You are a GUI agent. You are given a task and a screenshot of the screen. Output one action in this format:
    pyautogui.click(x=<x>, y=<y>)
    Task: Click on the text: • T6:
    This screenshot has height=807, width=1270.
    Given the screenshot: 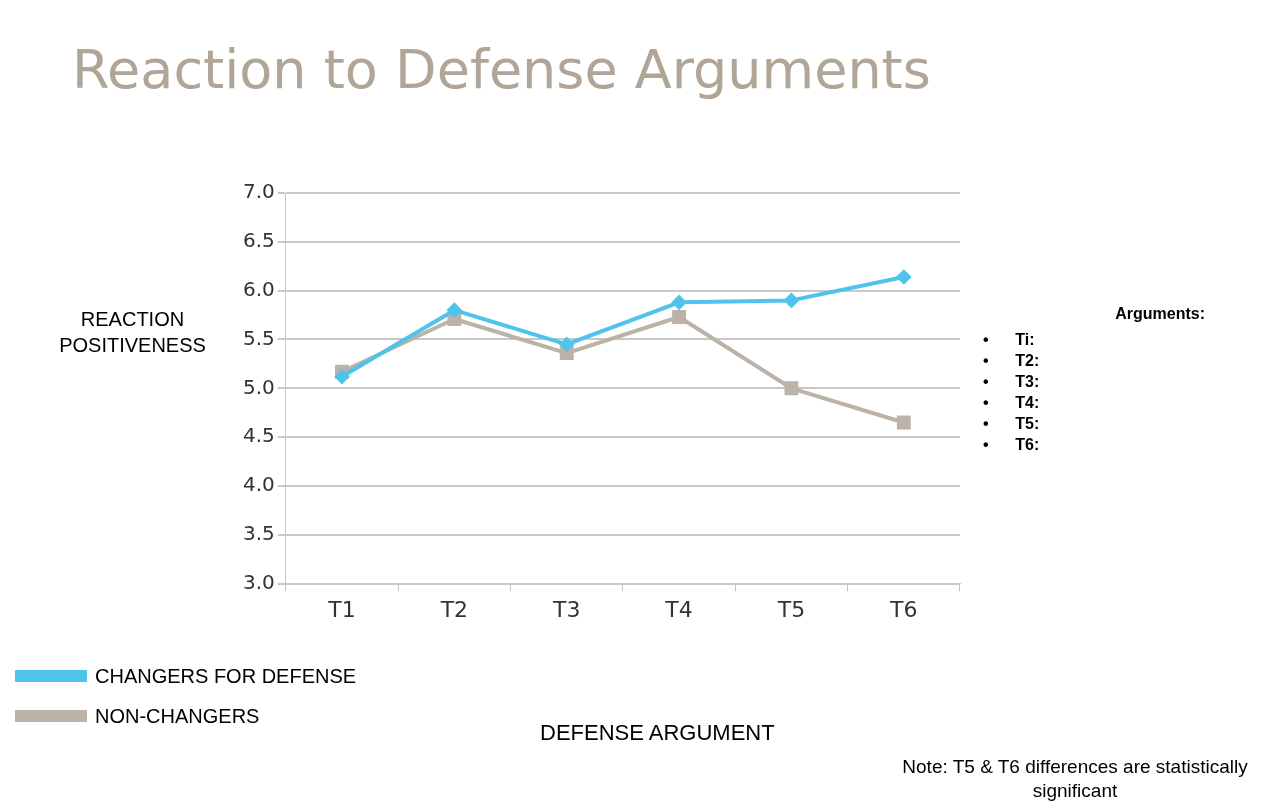 What is the action you would take?
    pyautogui.click(x=1012, y=445)
    